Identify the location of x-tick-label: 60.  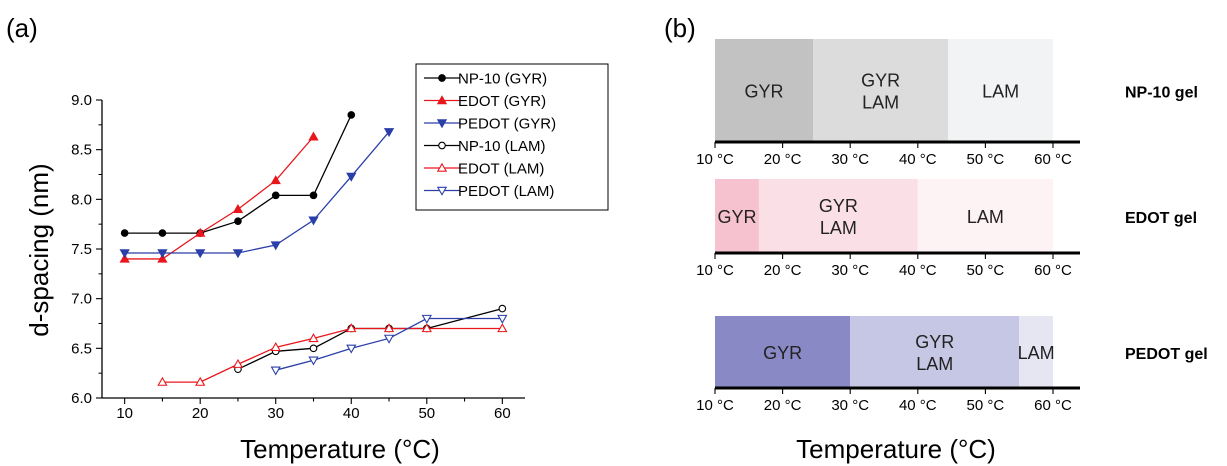
(502, 413).